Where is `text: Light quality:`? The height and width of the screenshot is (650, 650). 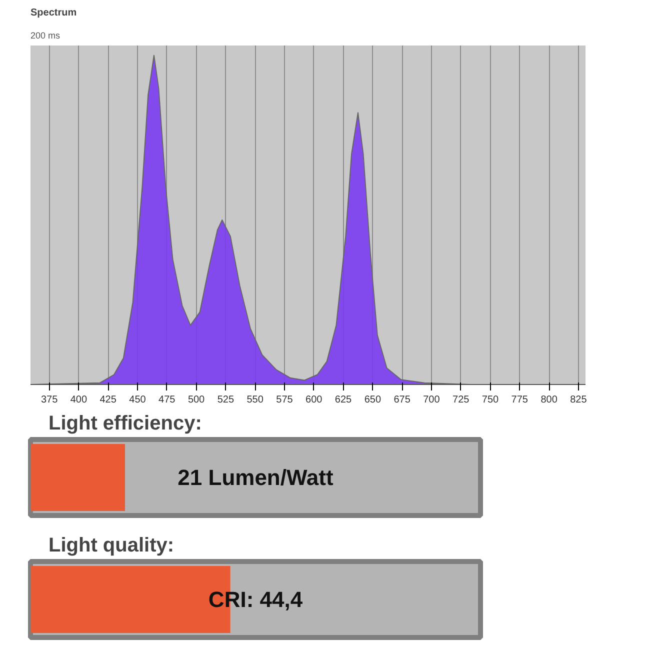
text: Light quality: is located at coordinates (111, 545).